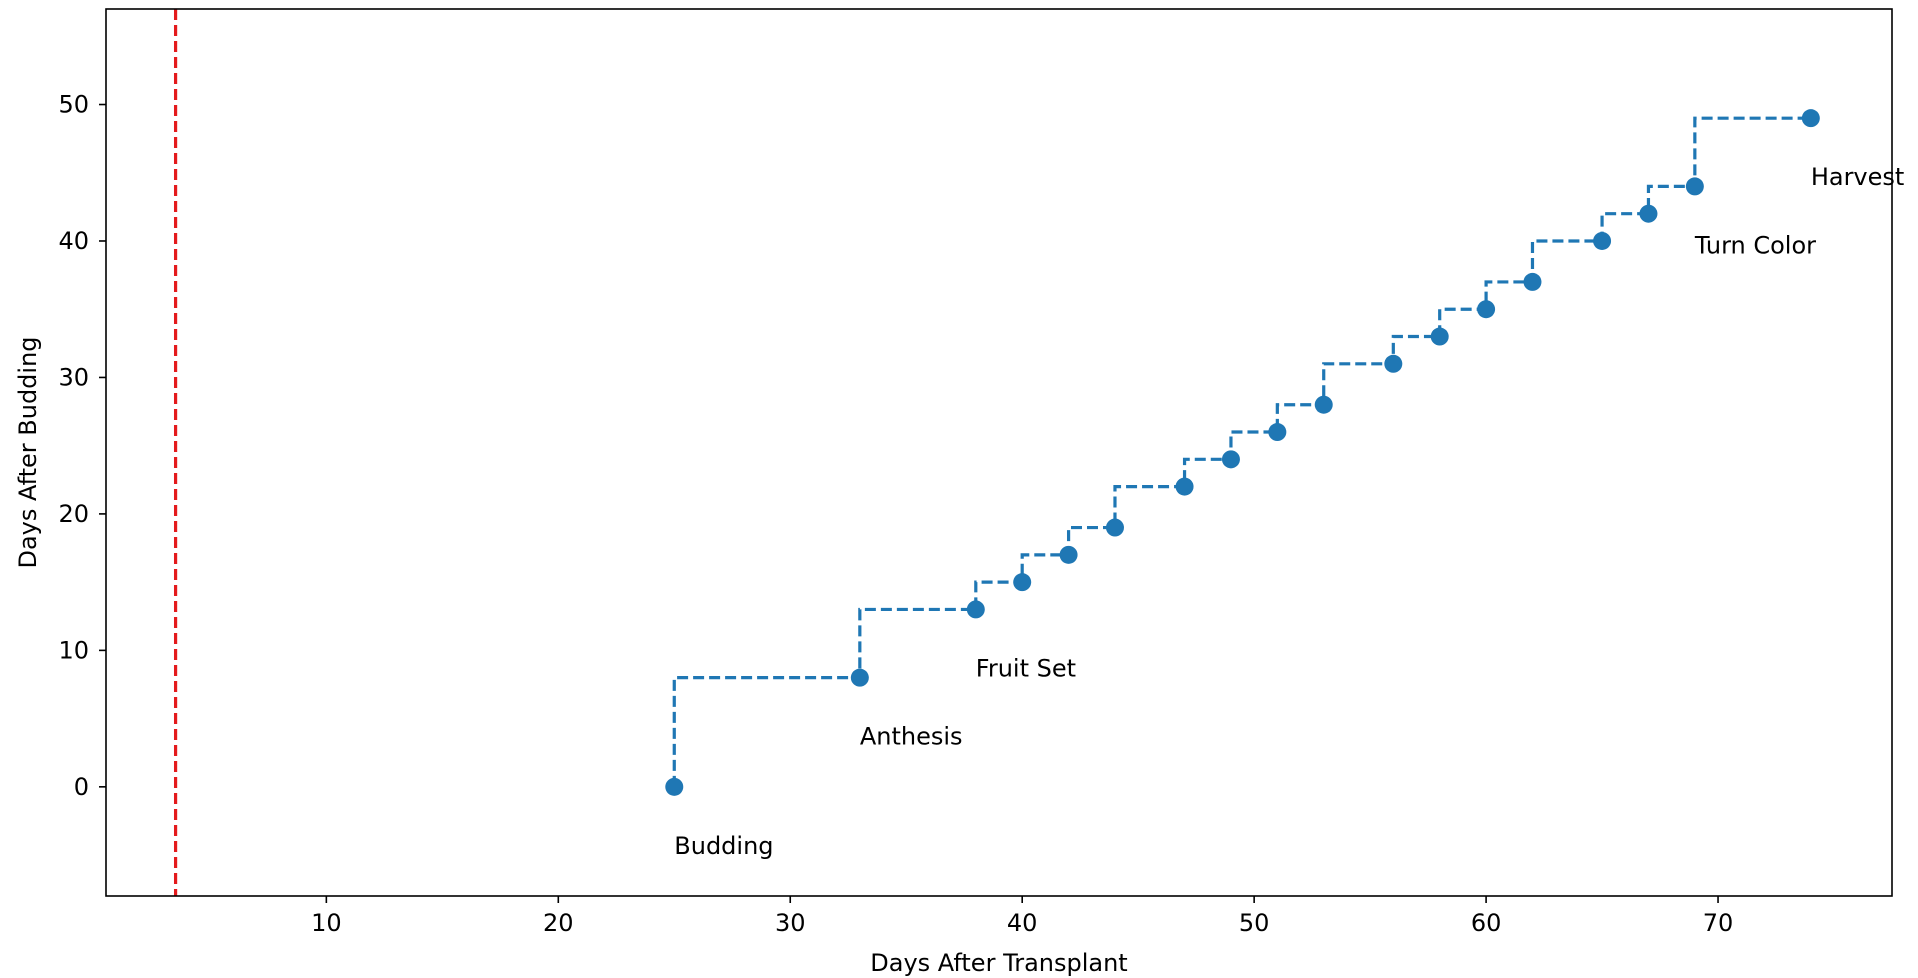 This screenshot has width=1918, height=978. I want to click on y-tick-label: 20, so click(73, 514).